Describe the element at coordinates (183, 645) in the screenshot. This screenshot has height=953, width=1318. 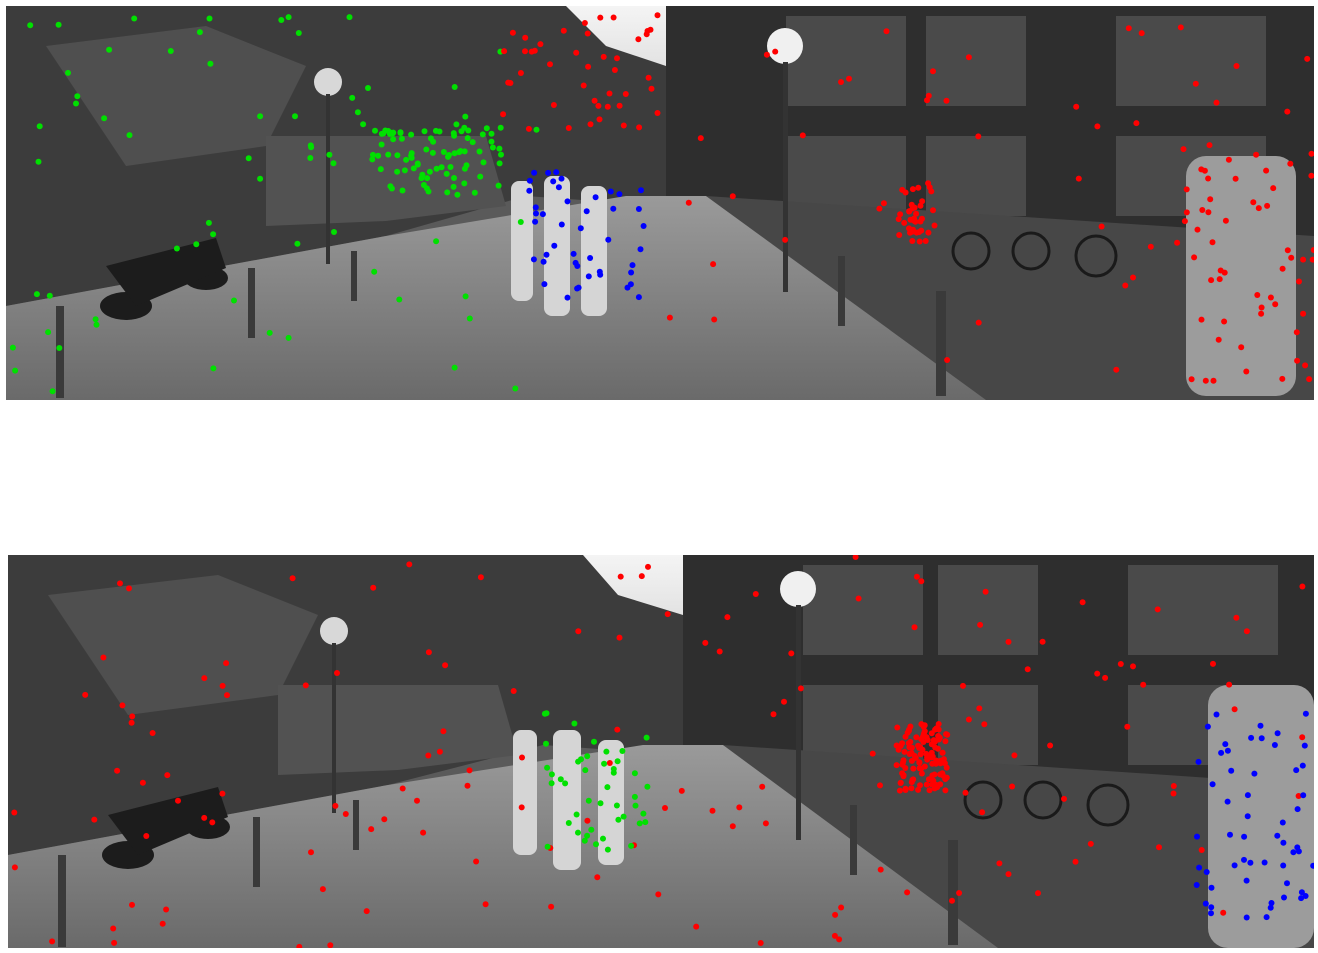
I see `tree-highlights` at that location.